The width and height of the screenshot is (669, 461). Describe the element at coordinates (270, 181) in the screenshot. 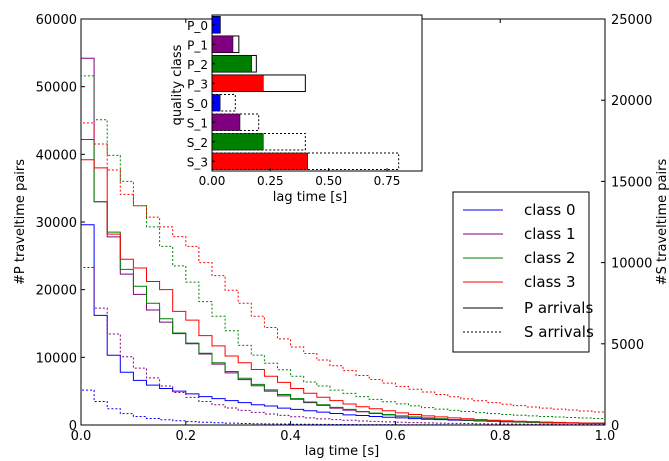

I see `inset-x-tick-label: 0.25` at that location.